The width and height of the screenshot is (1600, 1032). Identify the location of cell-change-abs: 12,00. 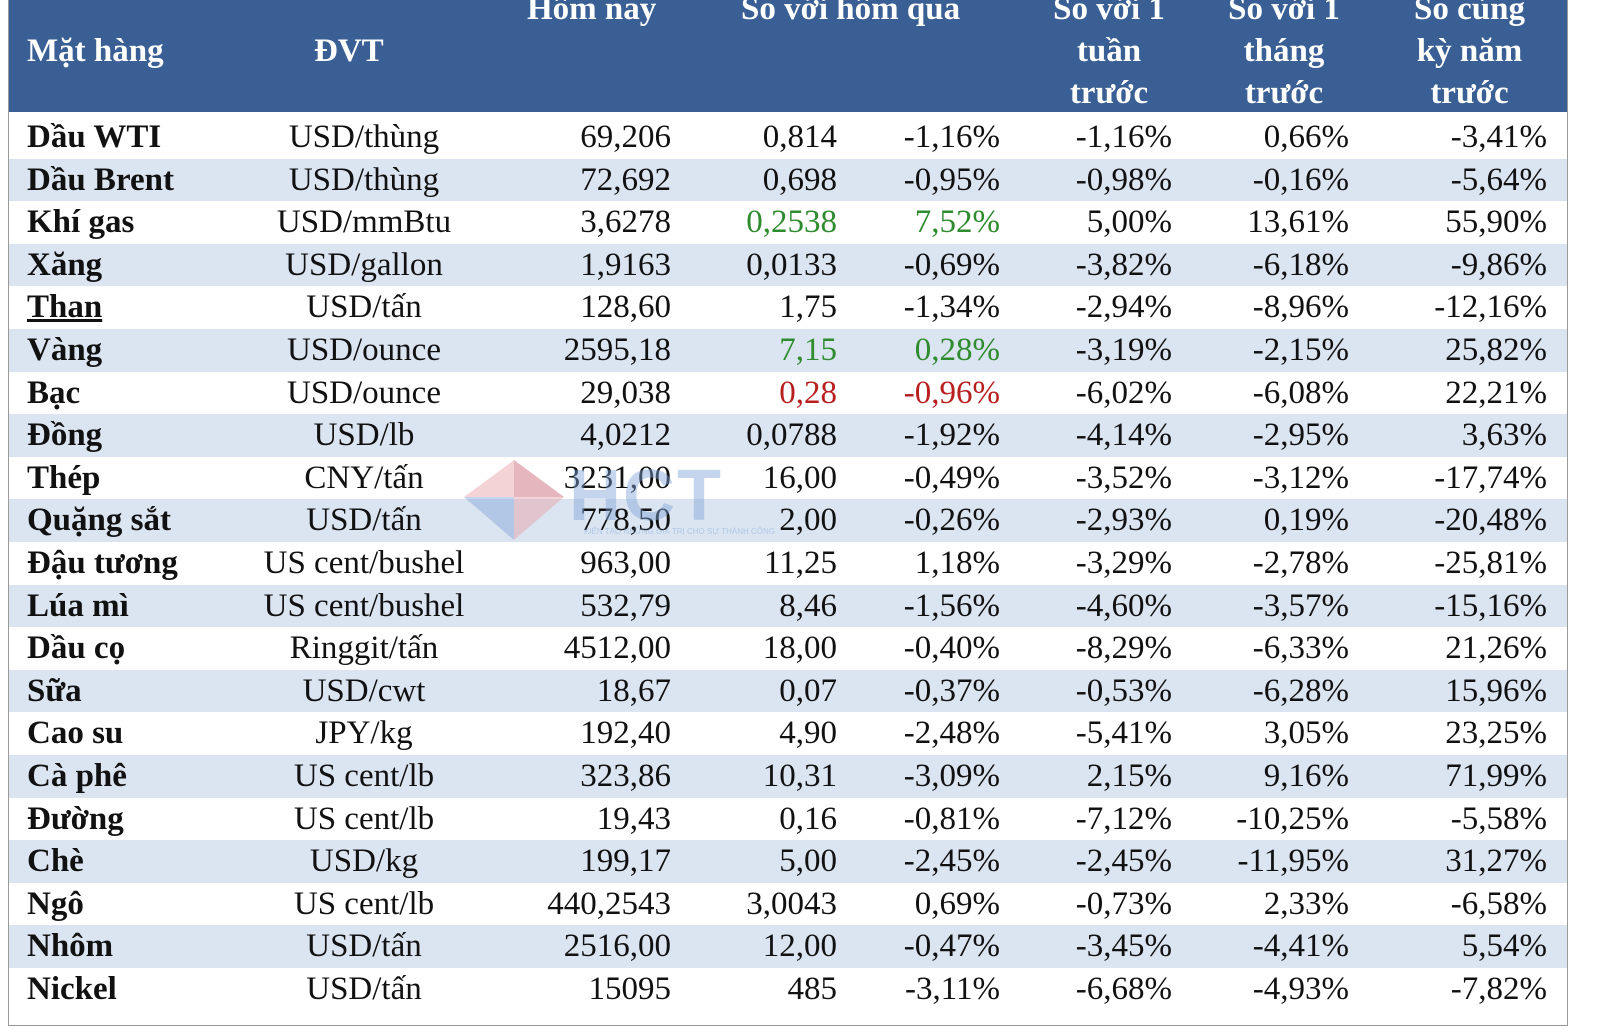
(799, 946).